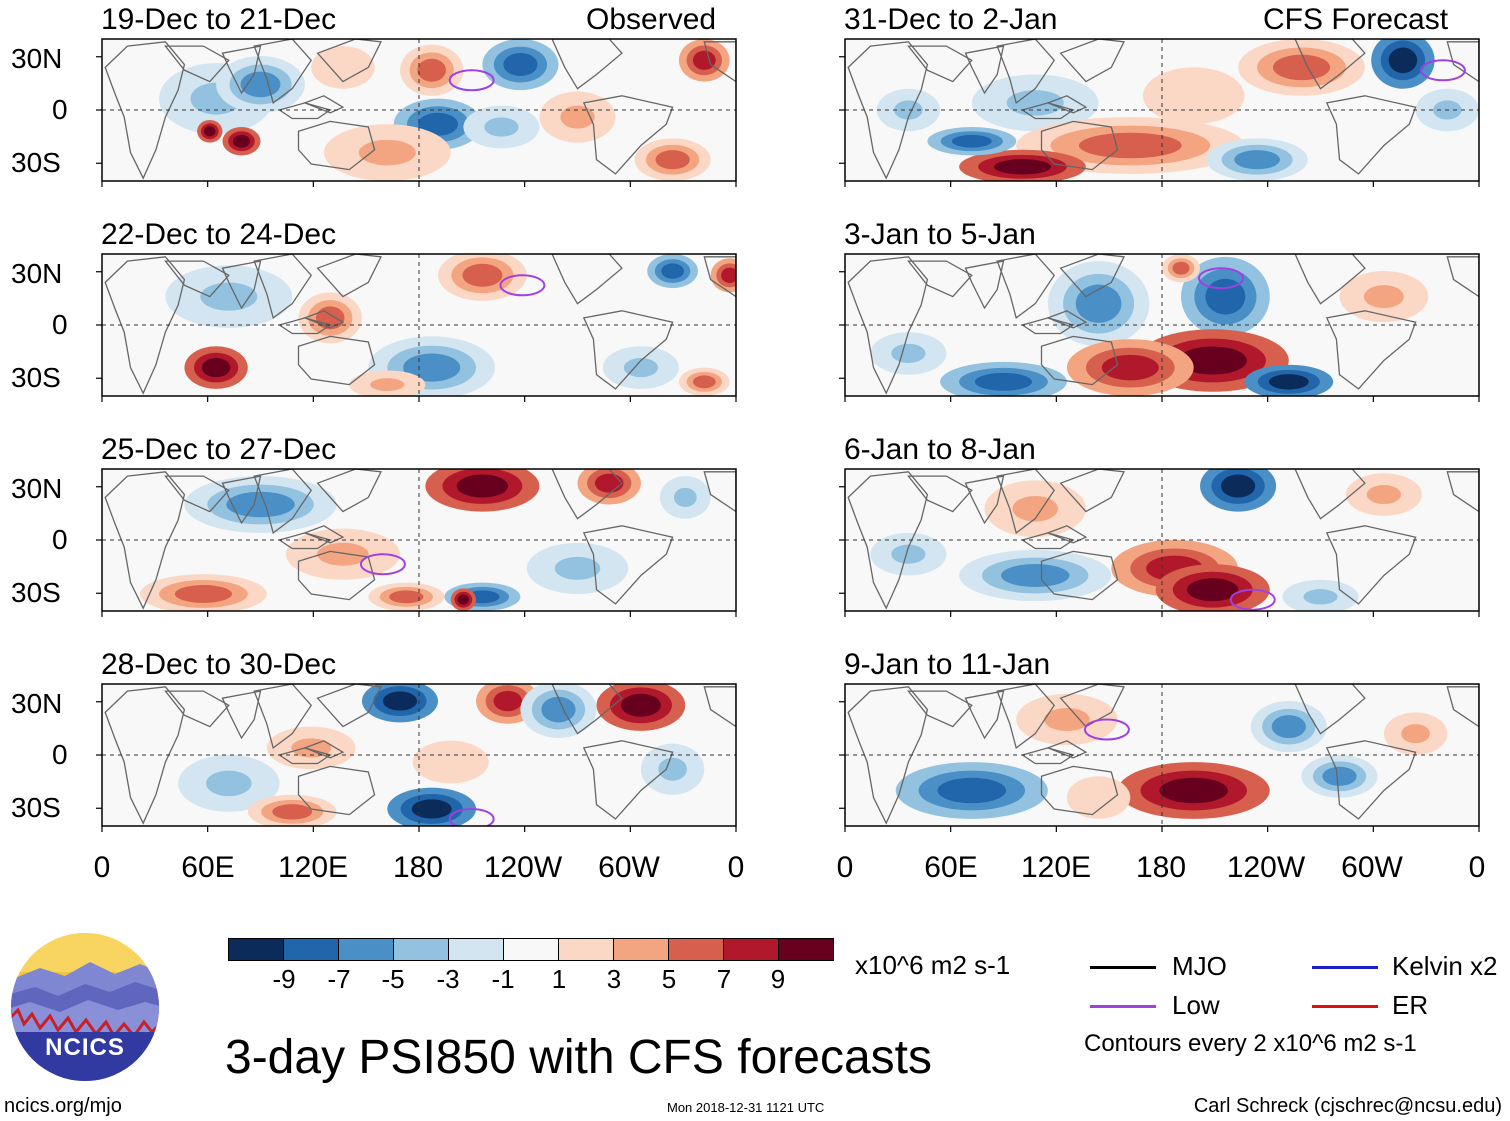  I want to click on contour-note: Contours every 2 x10^6 m2 s-1, so click(1250, 1043).